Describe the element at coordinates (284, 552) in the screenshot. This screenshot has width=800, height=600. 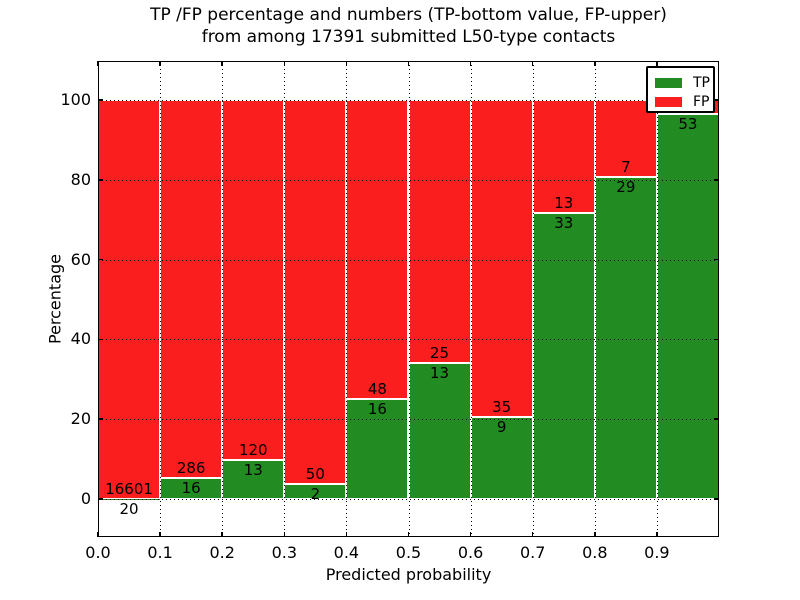
I see `x-tick-label: 0.3` at that location.